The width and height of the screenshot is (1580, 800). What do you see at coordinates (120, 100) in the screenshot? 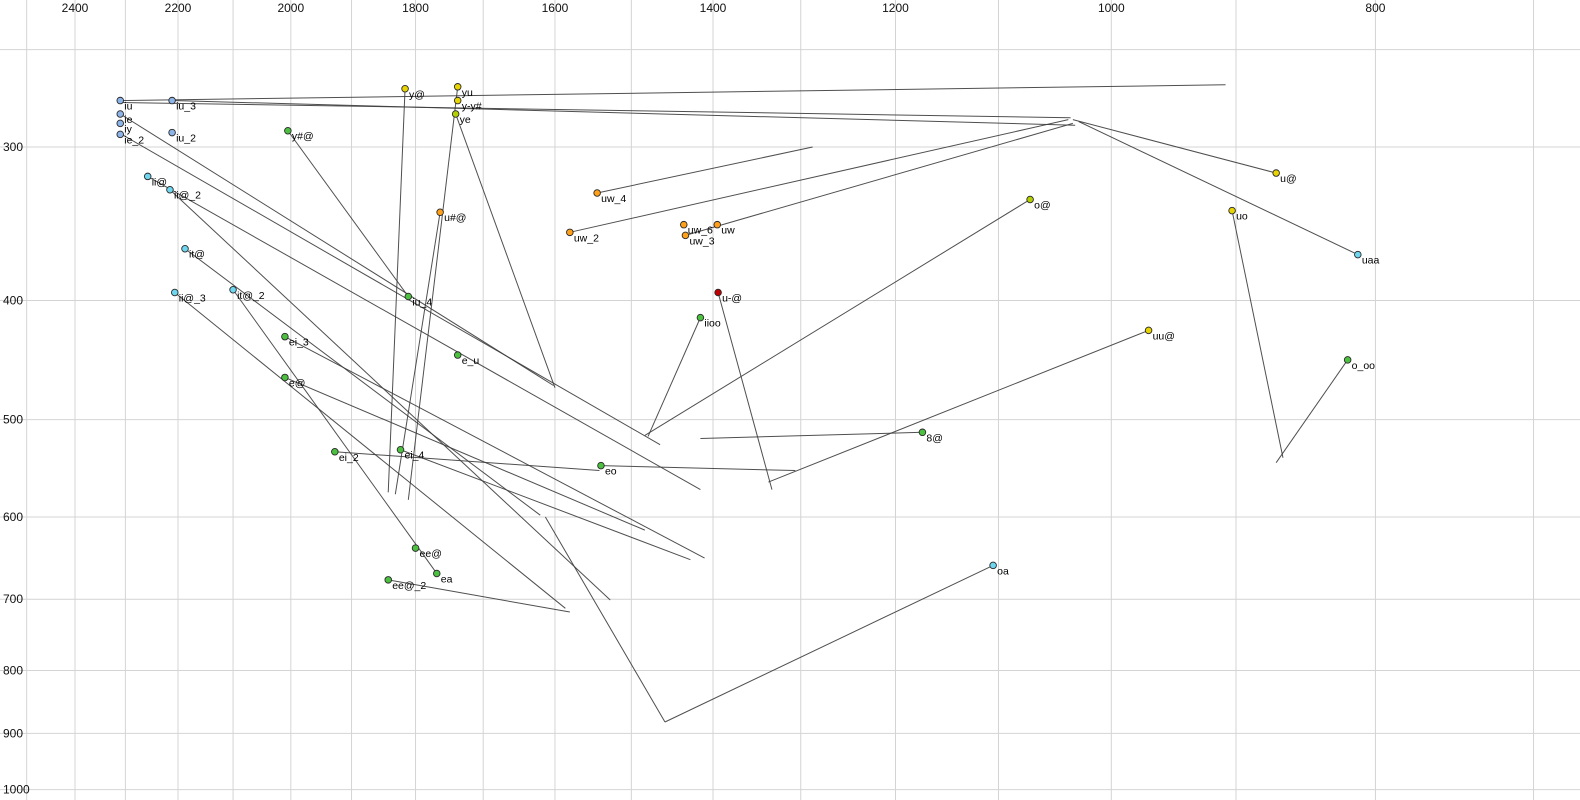
I see `data-point-iu` at bounding box center [120, 100].